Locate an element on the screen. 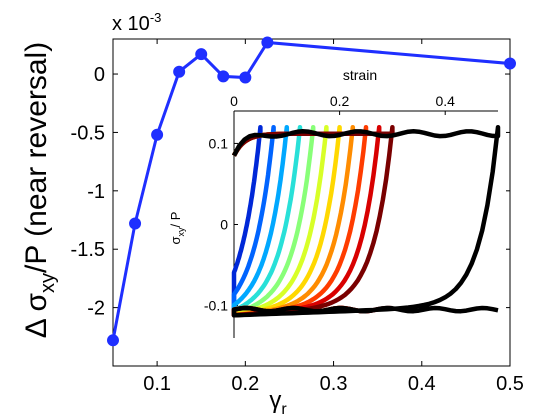  main-ytick-label: -1.5 is located at coordinates (88, 250).